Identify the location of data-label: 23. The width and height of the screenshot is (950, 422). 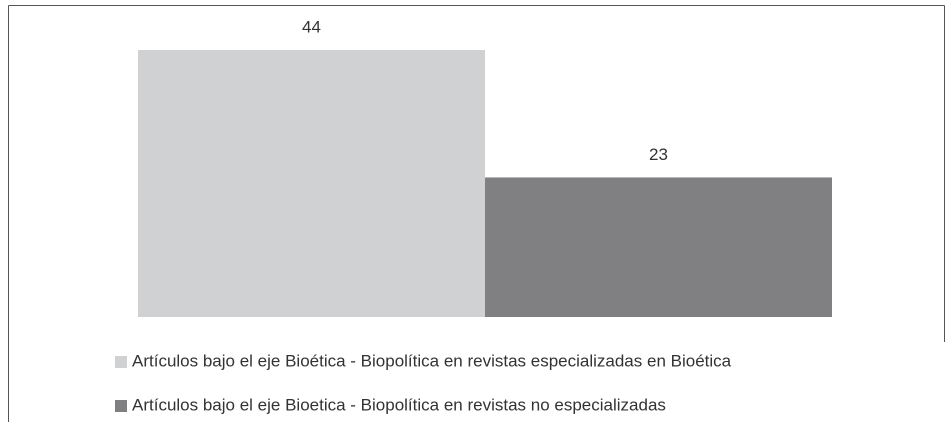
(658, 154).